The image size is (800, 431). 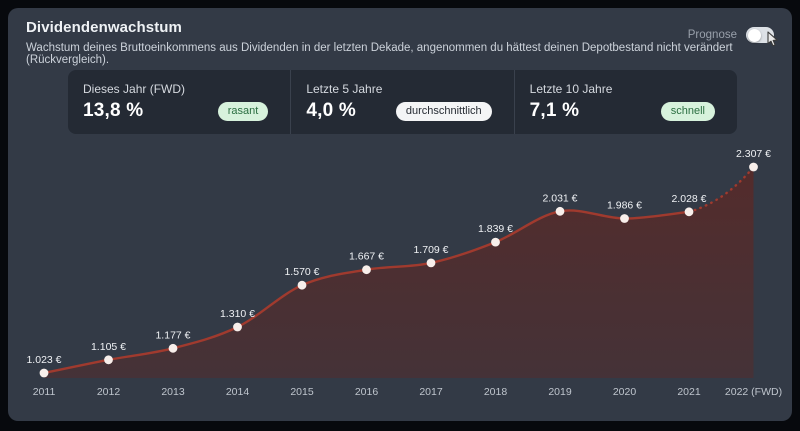 I want to click on chart-point-label: 1.310 €, so click(x=237, y=314).